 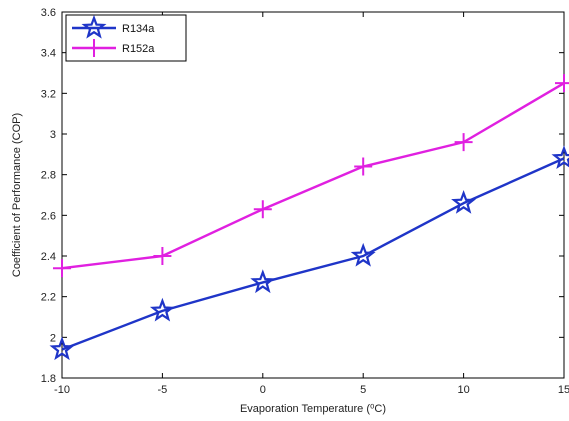 I want to click on y-tick-label: 2.2, so click(x=48, y=298).